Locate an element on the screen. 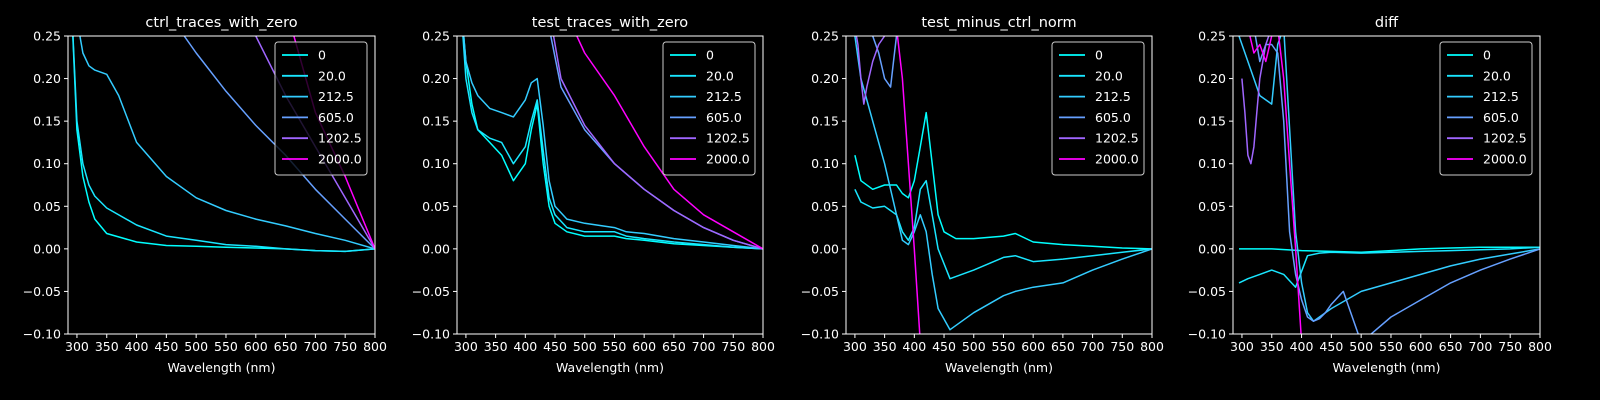 The width and height of the screenshot is (1600, 400). chart-title: test_minus_ctrl_norm is located at coordinates (998, 23).